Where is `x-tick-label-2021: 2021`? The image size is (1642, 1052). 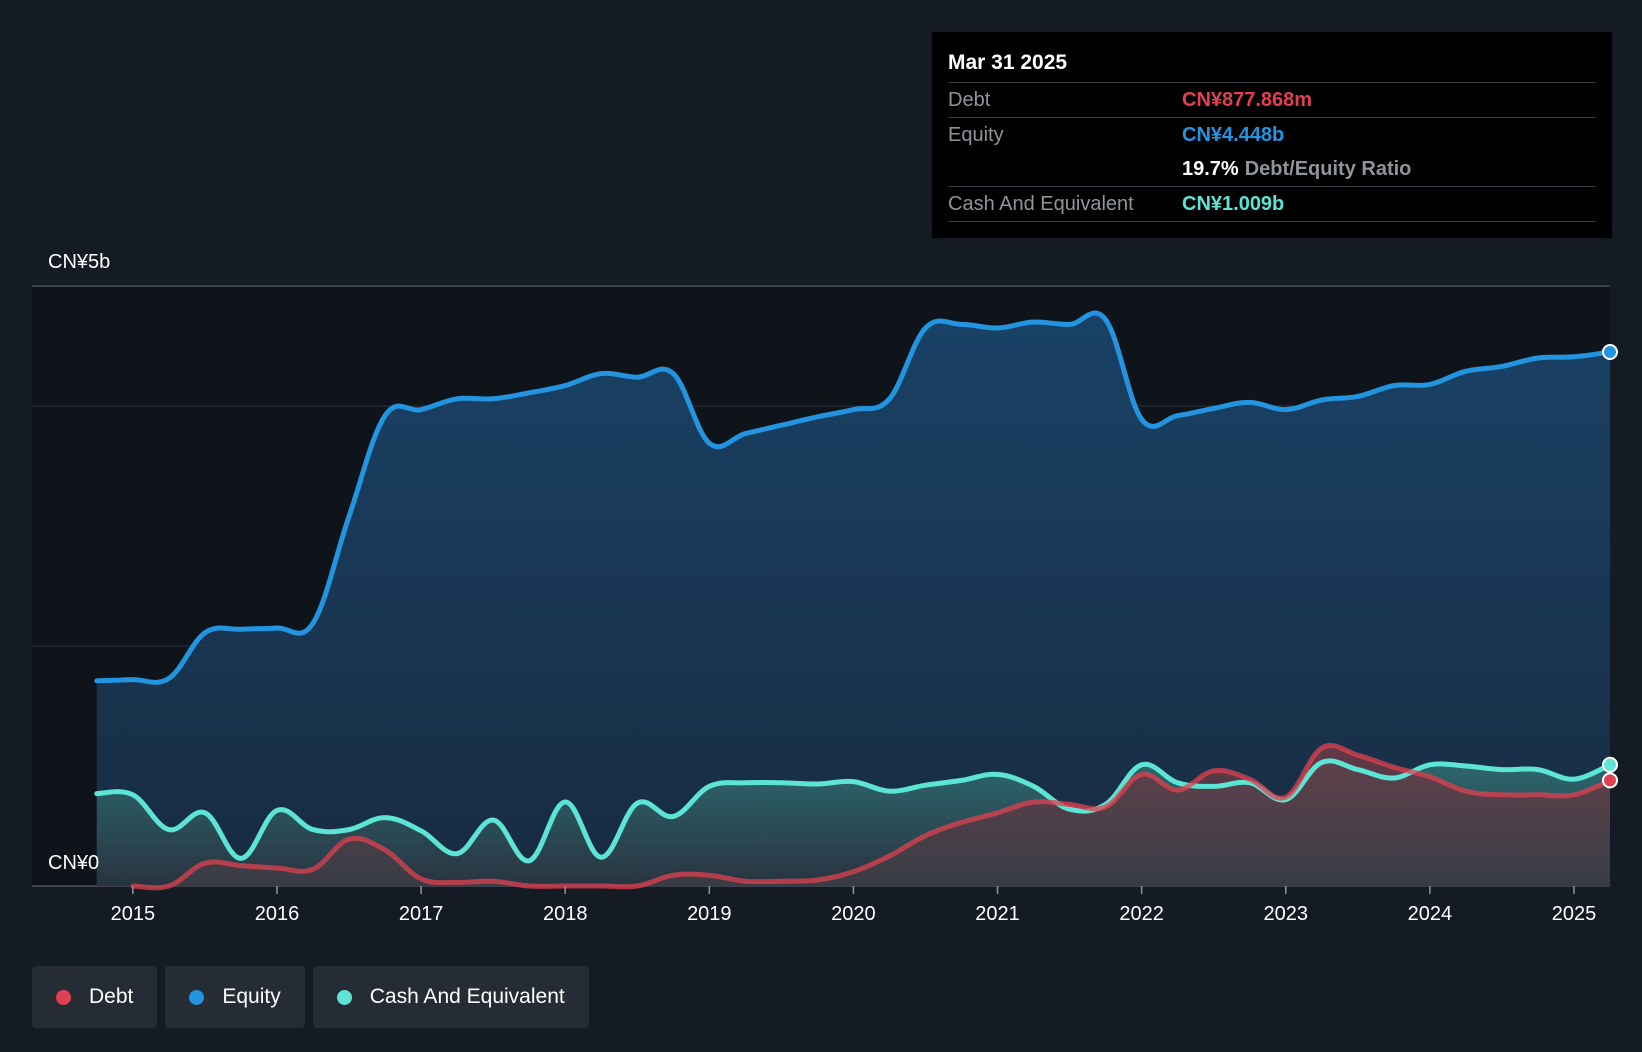 x-tick-label-2021: 2021 is located at coordinates (997, 914).